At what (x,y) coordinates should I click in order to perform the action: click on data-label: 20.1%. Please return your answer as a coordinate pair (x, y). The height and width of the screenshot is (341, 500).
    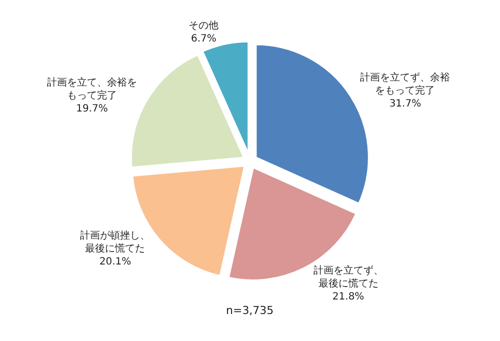
    Looking at the image, I should click on (115, 262).